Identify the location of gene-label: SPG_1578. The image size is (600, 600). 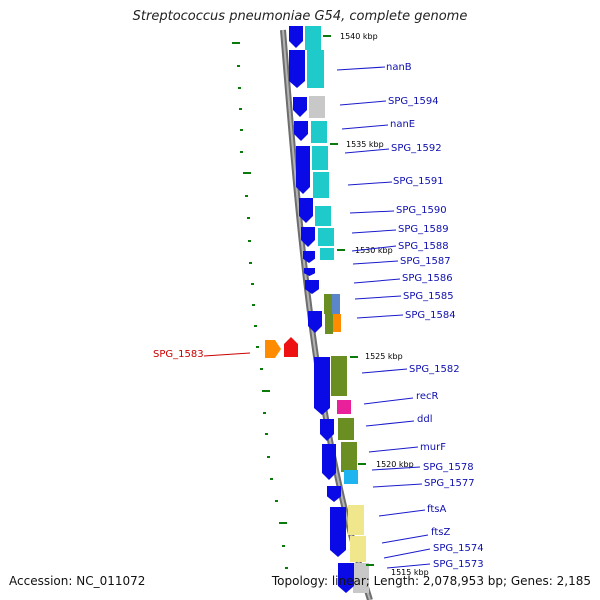
(448, 467).